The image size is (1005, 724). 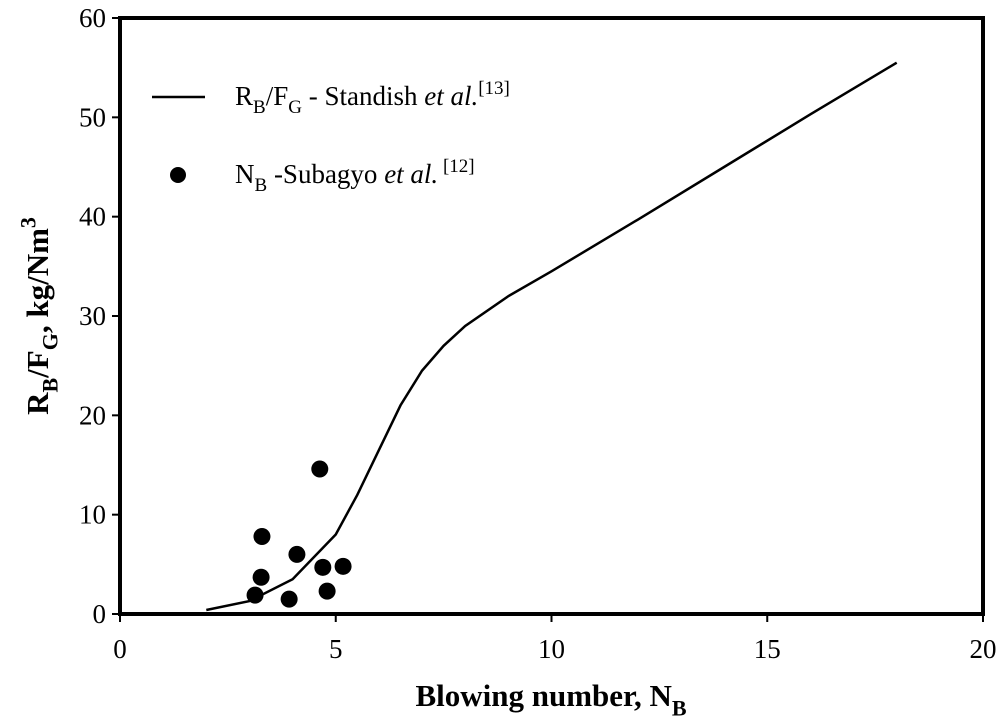 What do you see at coordinates (92, 316) in the screenshot?
I see `y-tick-label: 30` at bounding box center [92, 316].